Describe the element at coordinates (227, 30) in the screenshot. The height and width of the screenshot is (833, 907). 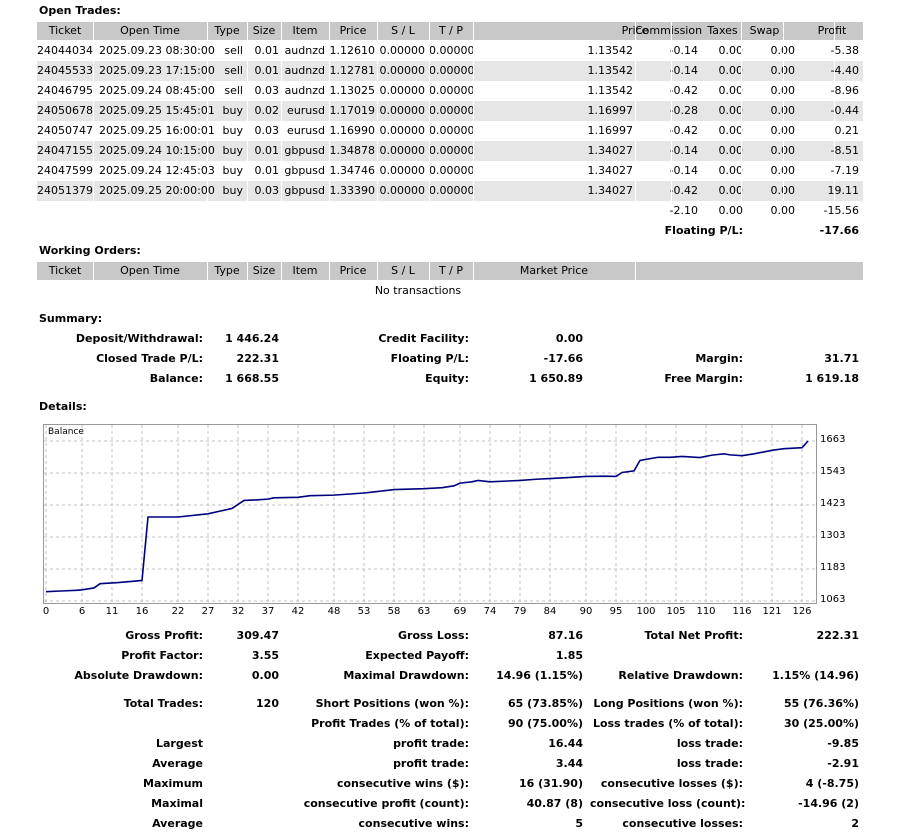
I see `header-cell: Type` at that location.